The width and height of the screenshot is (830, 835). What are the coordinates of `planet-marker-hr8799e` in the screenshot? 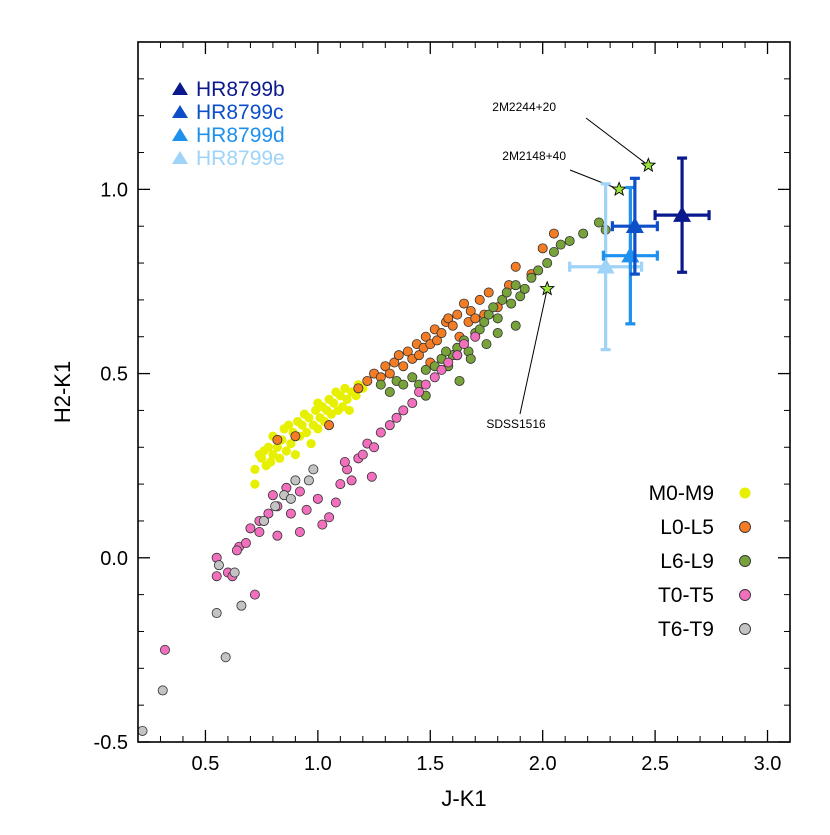 It's located at (605, 265).